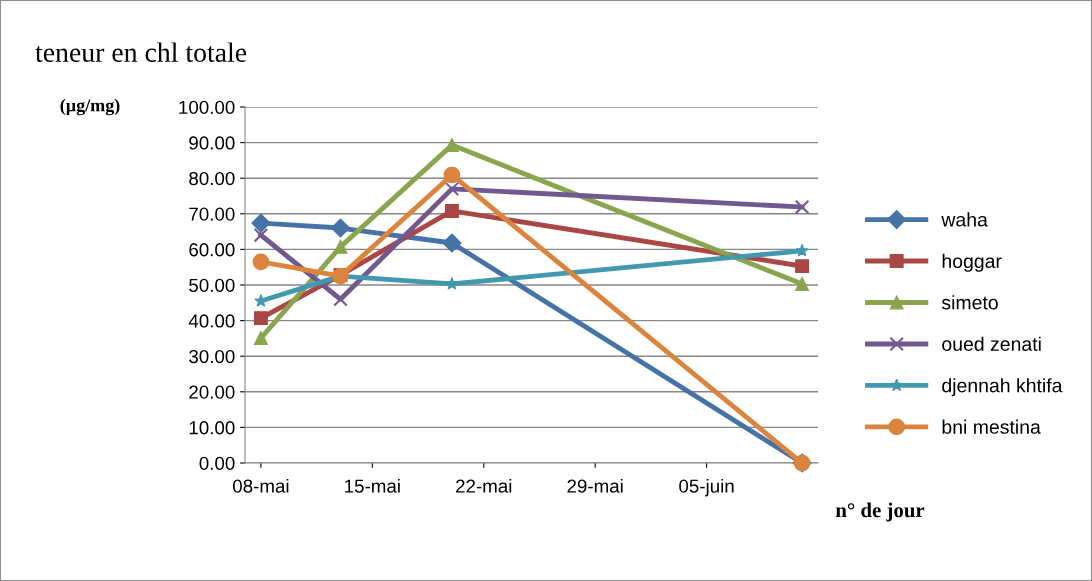 The height and width of the screenshot is (581, 1092). I want to click on chart-title: teneur en chl totale, so click(141, 52).